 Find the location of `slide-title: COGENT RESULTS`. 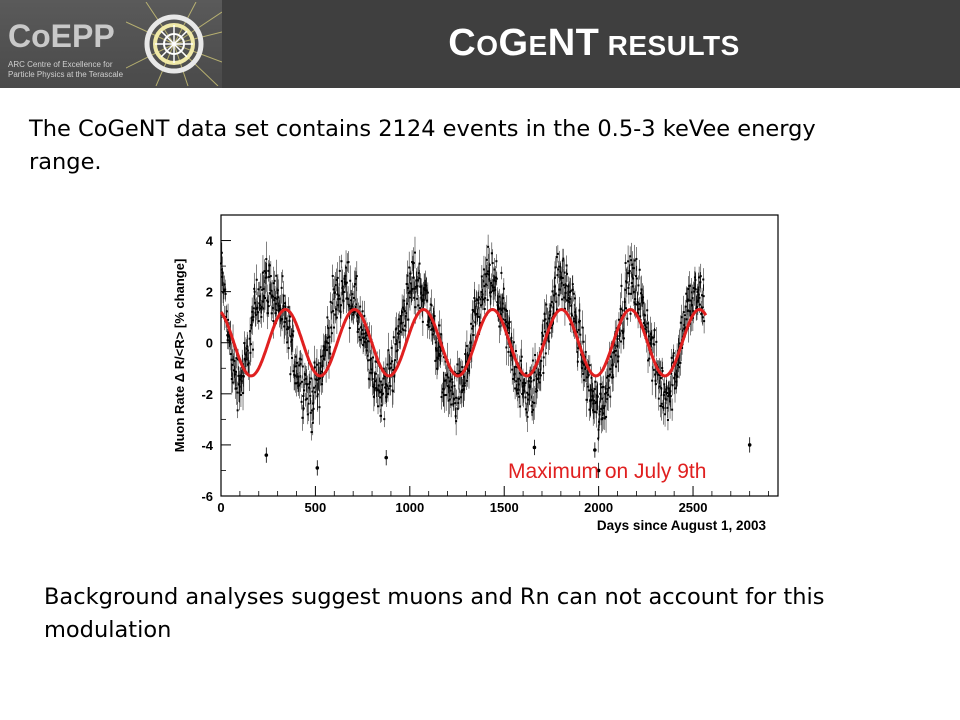

slide-title: COGENT RESULTS is located at coordinates (480, 43).